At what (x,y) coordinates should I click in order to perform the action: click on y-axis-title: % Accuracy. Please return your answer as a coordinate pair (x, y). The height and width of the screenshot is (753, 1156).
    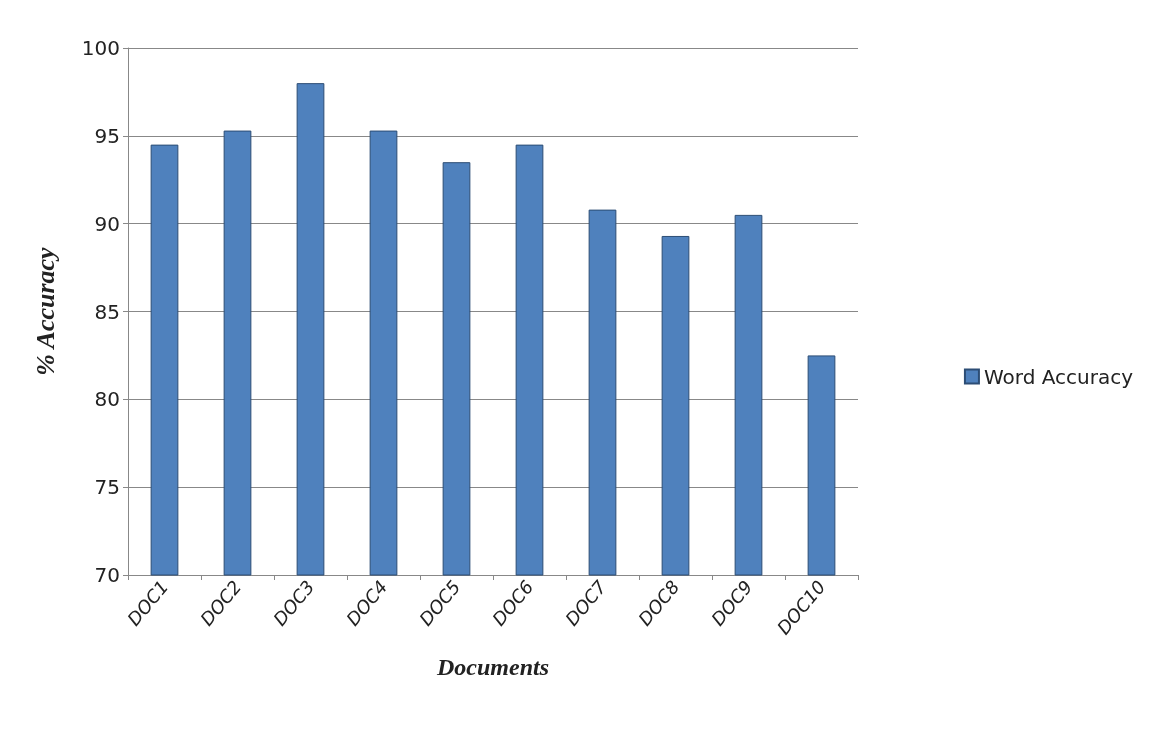
    Looking at the image, I should click on (45, 311).